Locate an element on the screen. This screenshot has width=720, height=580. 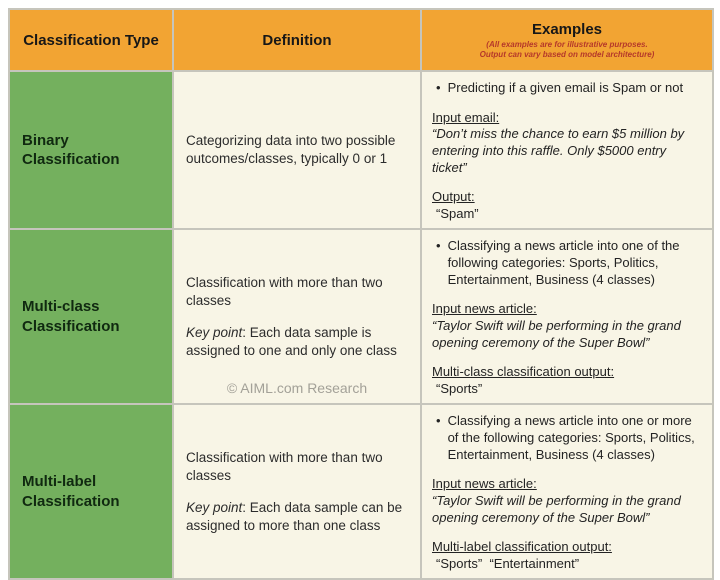
type-label: Multi-class Classification is located at coordinates (71, 316).